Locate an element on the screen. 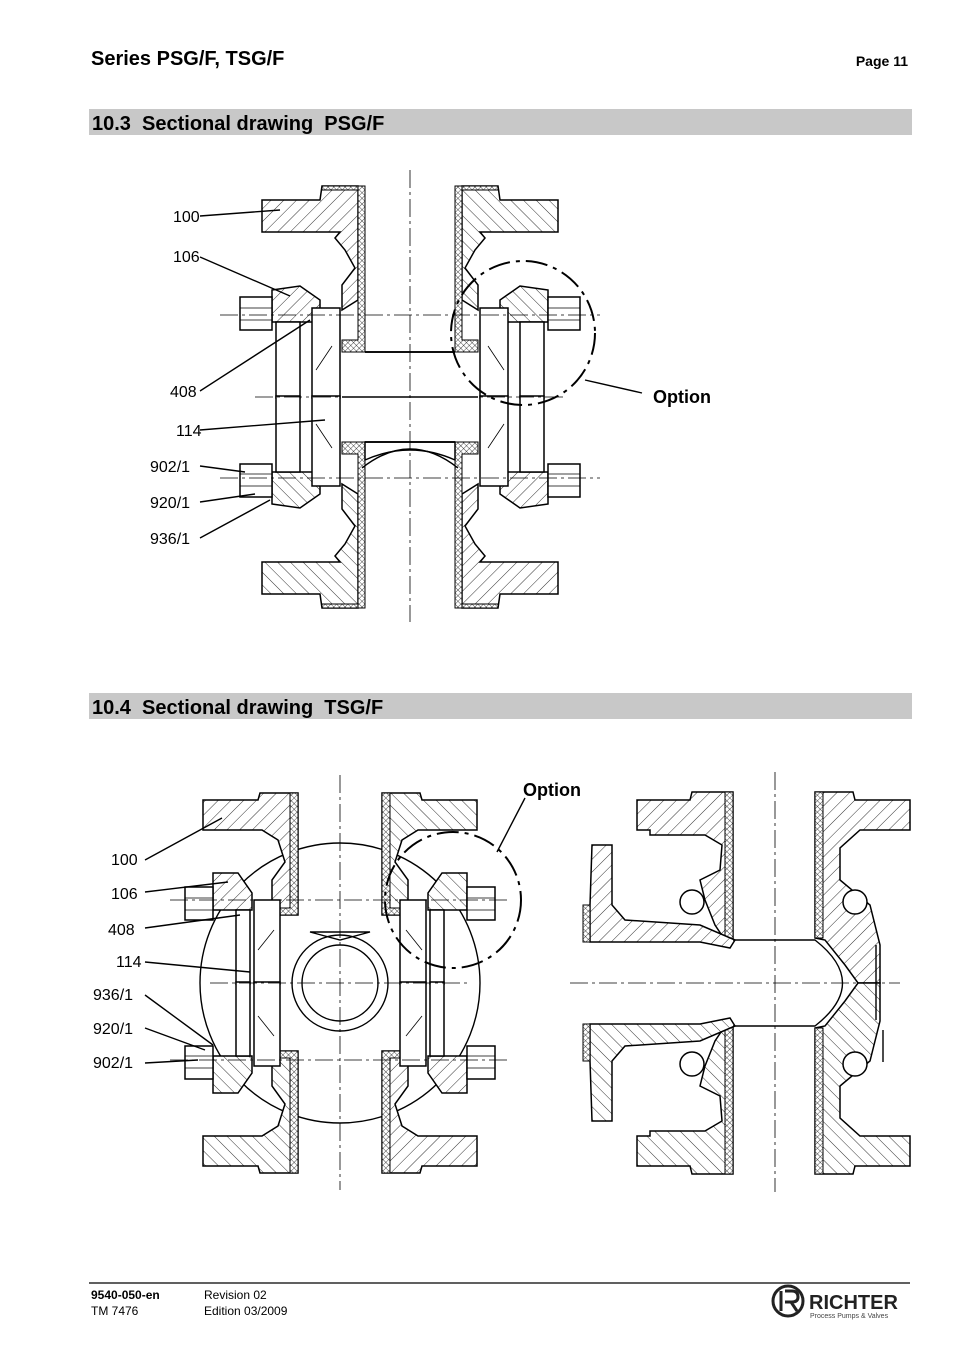 The image size is (954, 1351). tsg-callouts is located at coordinates (197, 940).